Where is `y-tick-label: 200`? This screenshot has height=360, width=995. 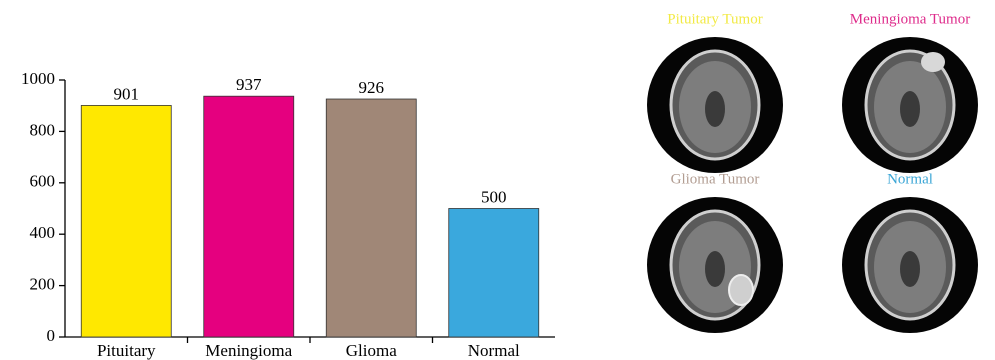
y-tick-label: 200 is located at coordinates (43, 284).